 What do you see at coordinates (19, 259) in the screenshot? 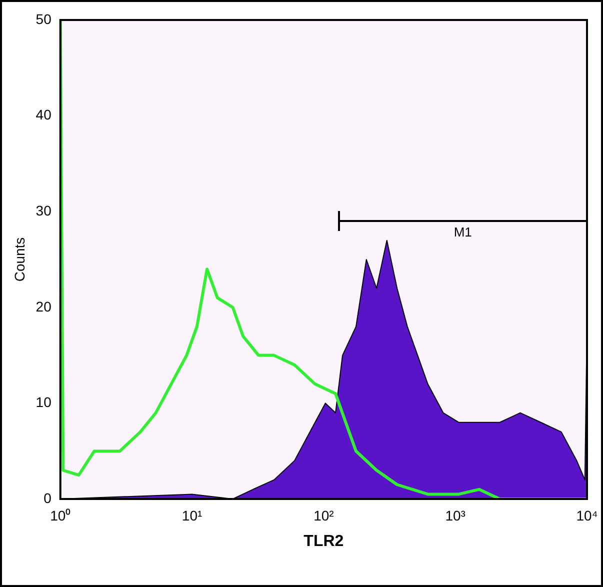
I see `y-axis-title: Counts` at bounding box center [19, 259].